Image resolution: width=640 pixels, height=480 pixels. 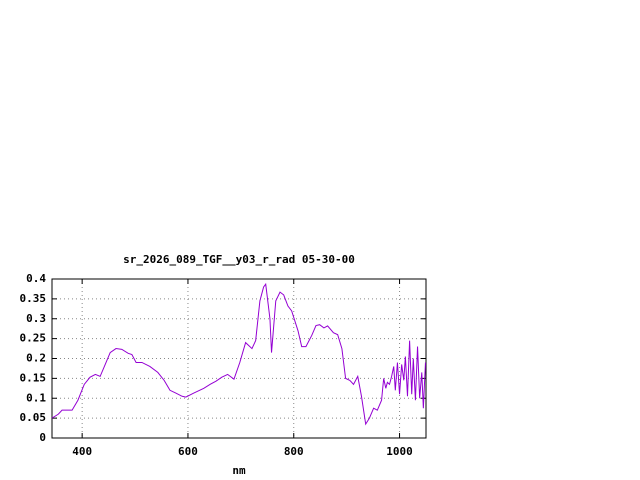 What do you see at coordinates (33, 417) in the screenshot?
I see `y-tick-label: 0.05` at bounding box center [33, 417].